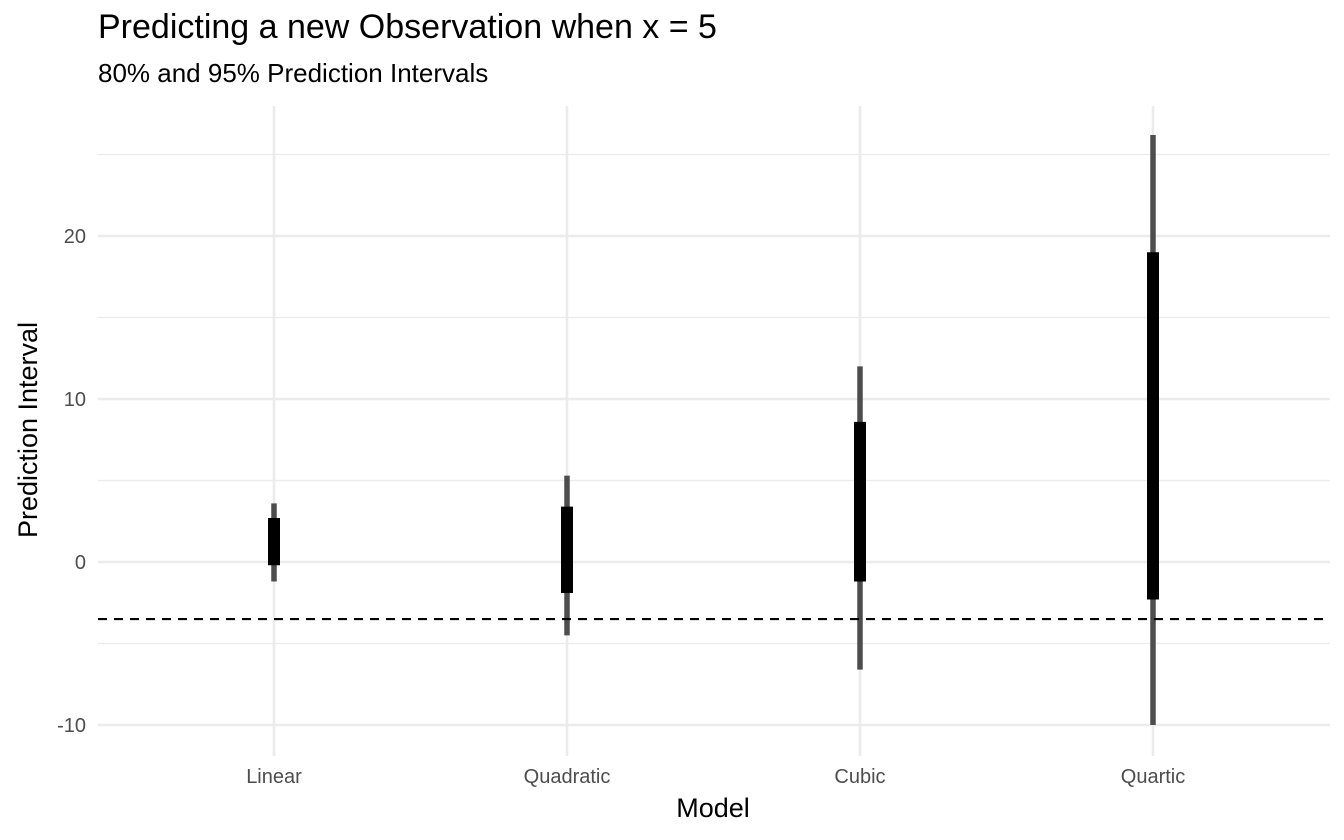  I want to click on x-tick-label: Quartic, so click(1153, 777).